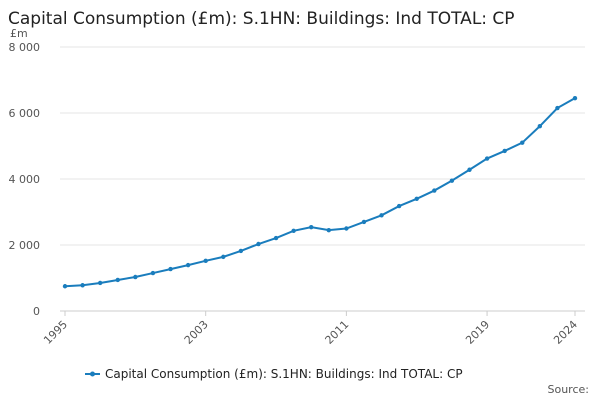  What do you see at coordinates (55, 332) in the screenshot?
I see `x-tick-label: 1995` at bounding box center [55, 332].